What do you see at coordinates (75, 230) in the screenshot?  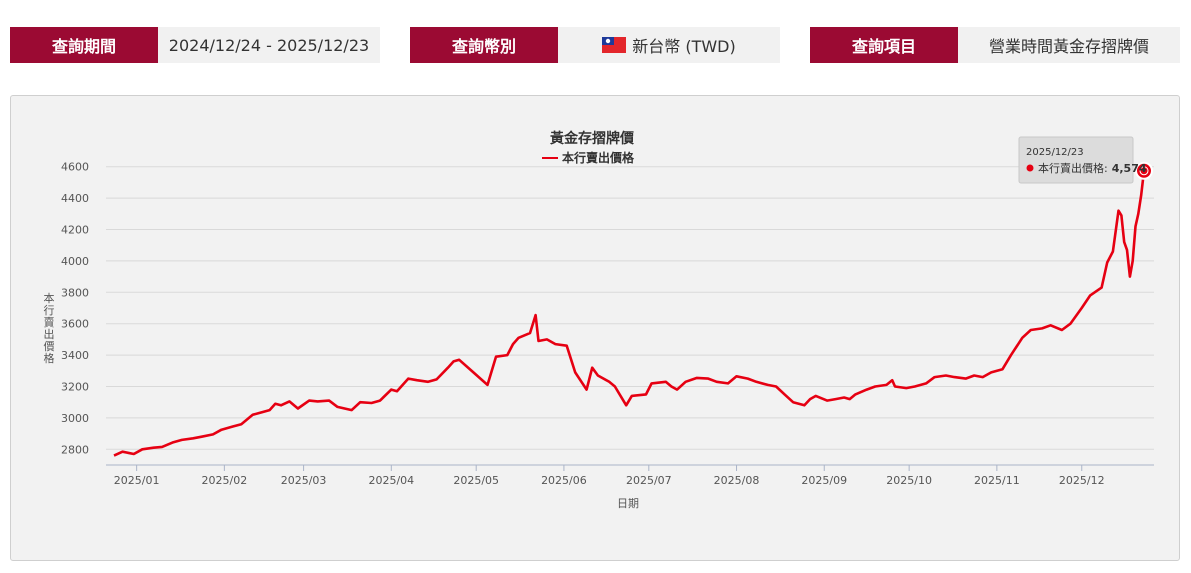 I see `y-tick-label: 4200` at bounding box center [75, 230].